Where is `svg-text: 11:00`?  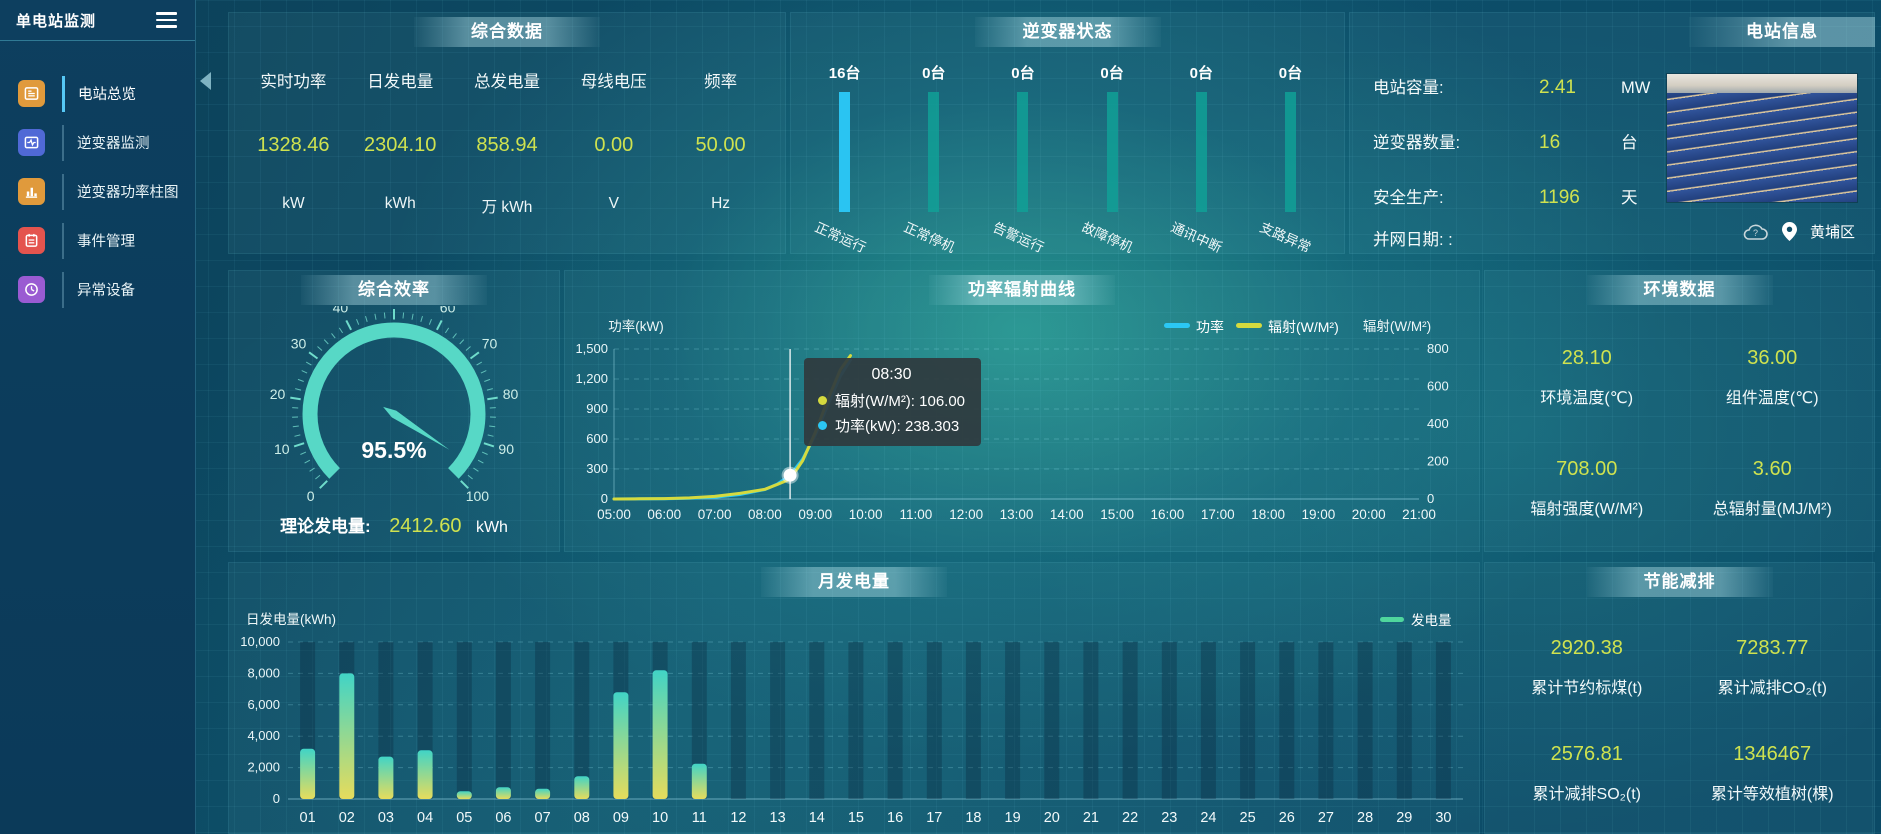
svg-text: 11:00 is located at coordinates (916, 514).